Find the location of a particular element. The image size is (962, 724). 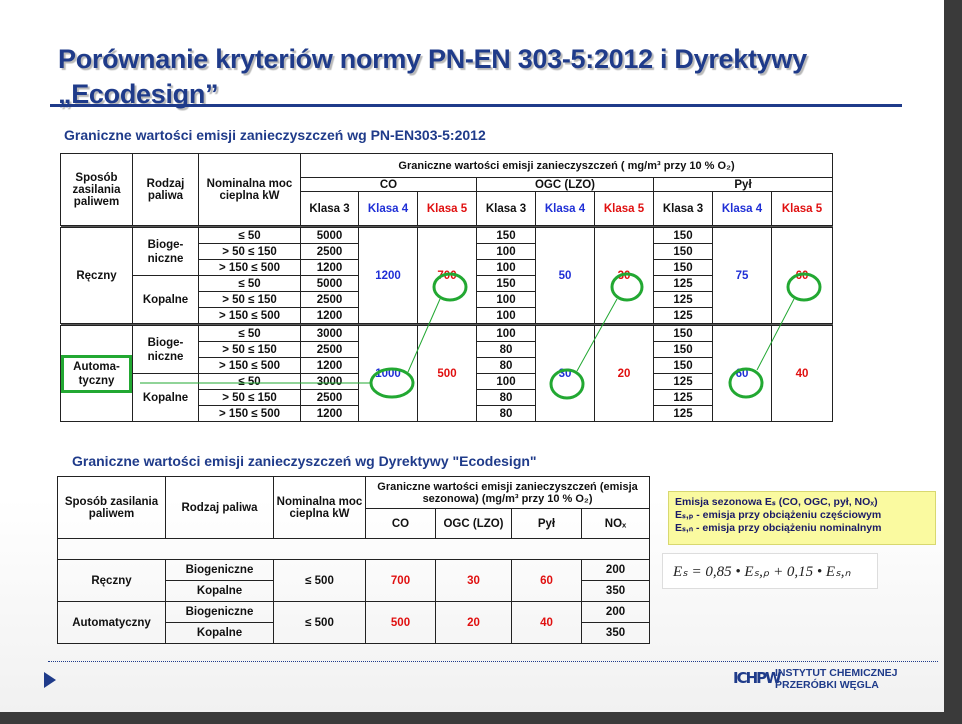

t1-auto-co-k5: 500 is located at coordinates (447, 373).